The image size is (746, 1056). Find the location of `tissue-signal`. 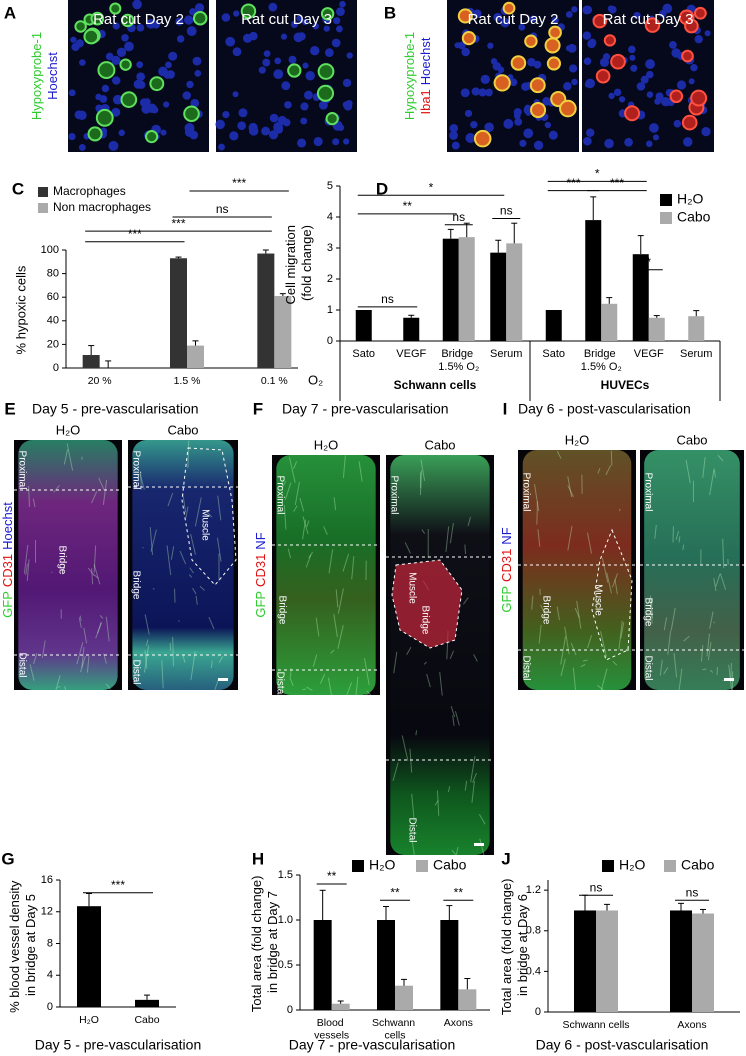

tissue-signal is located at coordinates (68, 565).